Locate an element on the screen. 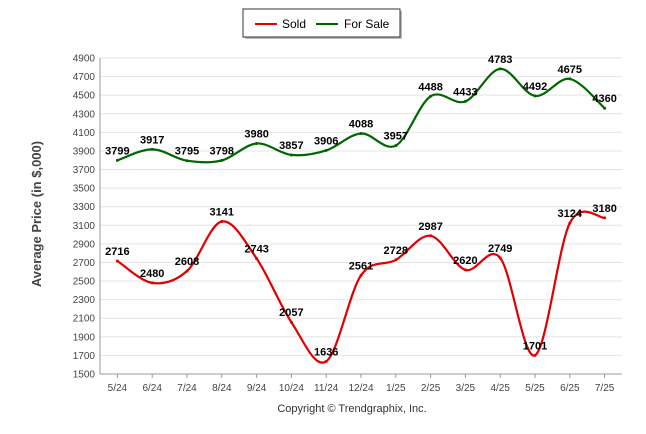 The image size is (646, 434). y-tick-label: 4900 is located at coordinates (84, 59).